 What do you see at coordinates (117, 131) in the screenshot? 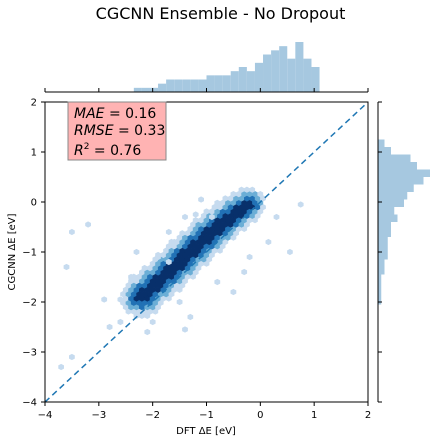
I see `stats-box` at bounding box center [117, 131].